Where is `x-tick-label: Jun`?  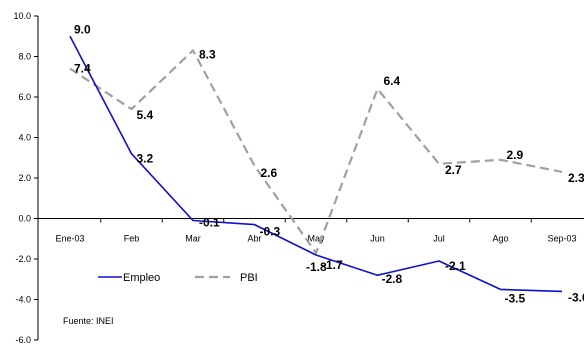 x-tick-label: Jun is located at coordinates (377, 239).